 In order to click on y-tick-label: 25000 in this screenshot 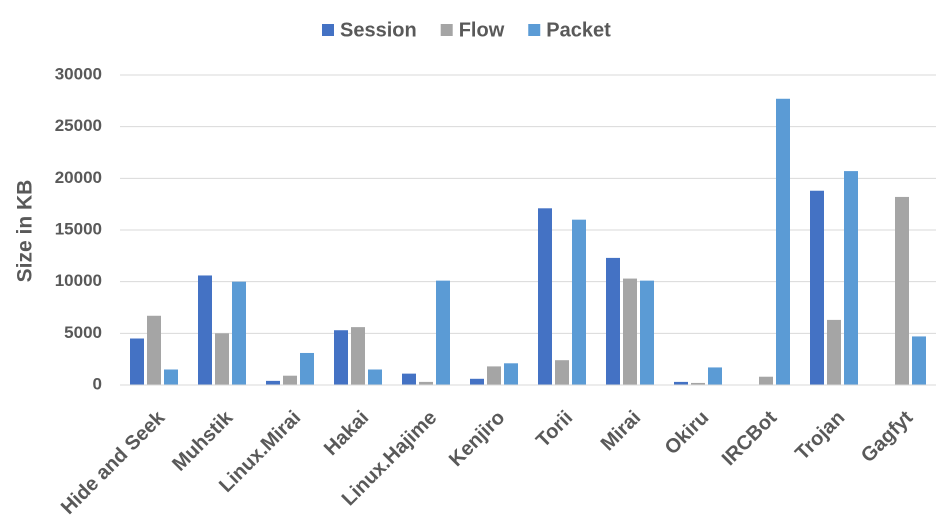, I will do `click(78, 125)`.